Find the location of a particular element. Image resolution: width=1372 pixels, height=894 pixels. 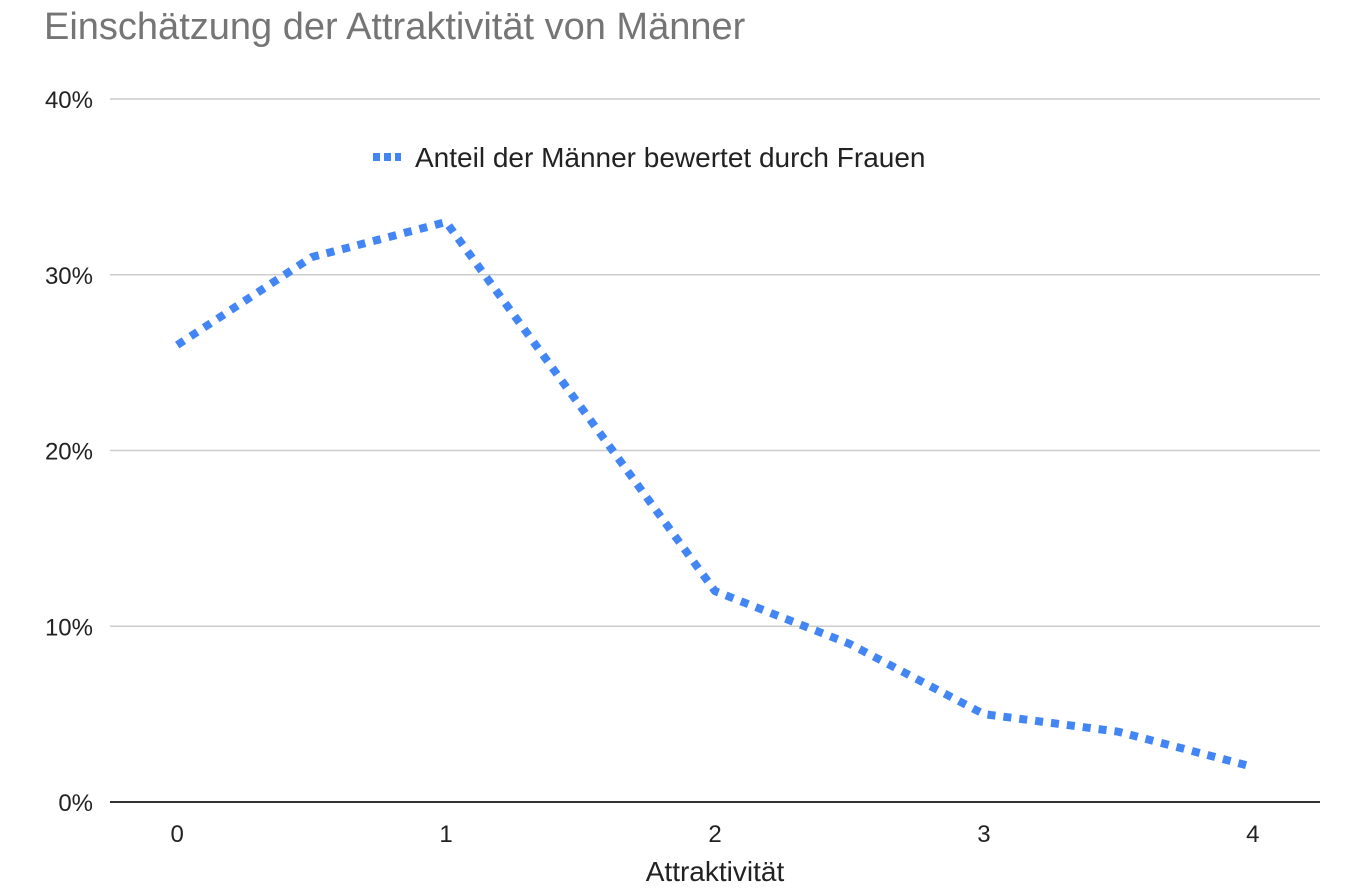

y-tick-label: 0% is located at coordinates (75, 803).